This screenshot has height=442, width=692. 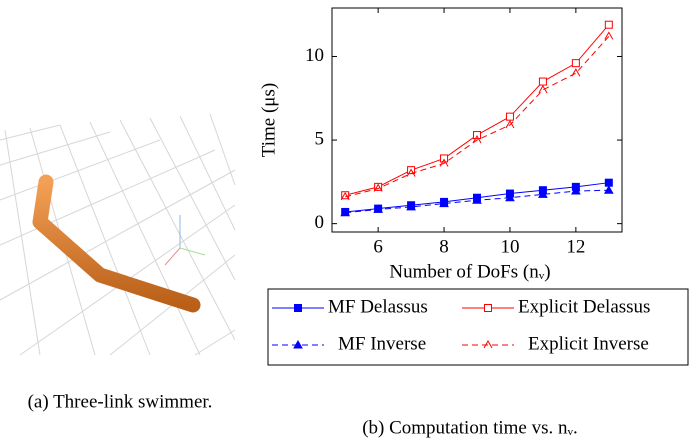 I want to click on x-tick-label: 12, so click(x=575, y=246).